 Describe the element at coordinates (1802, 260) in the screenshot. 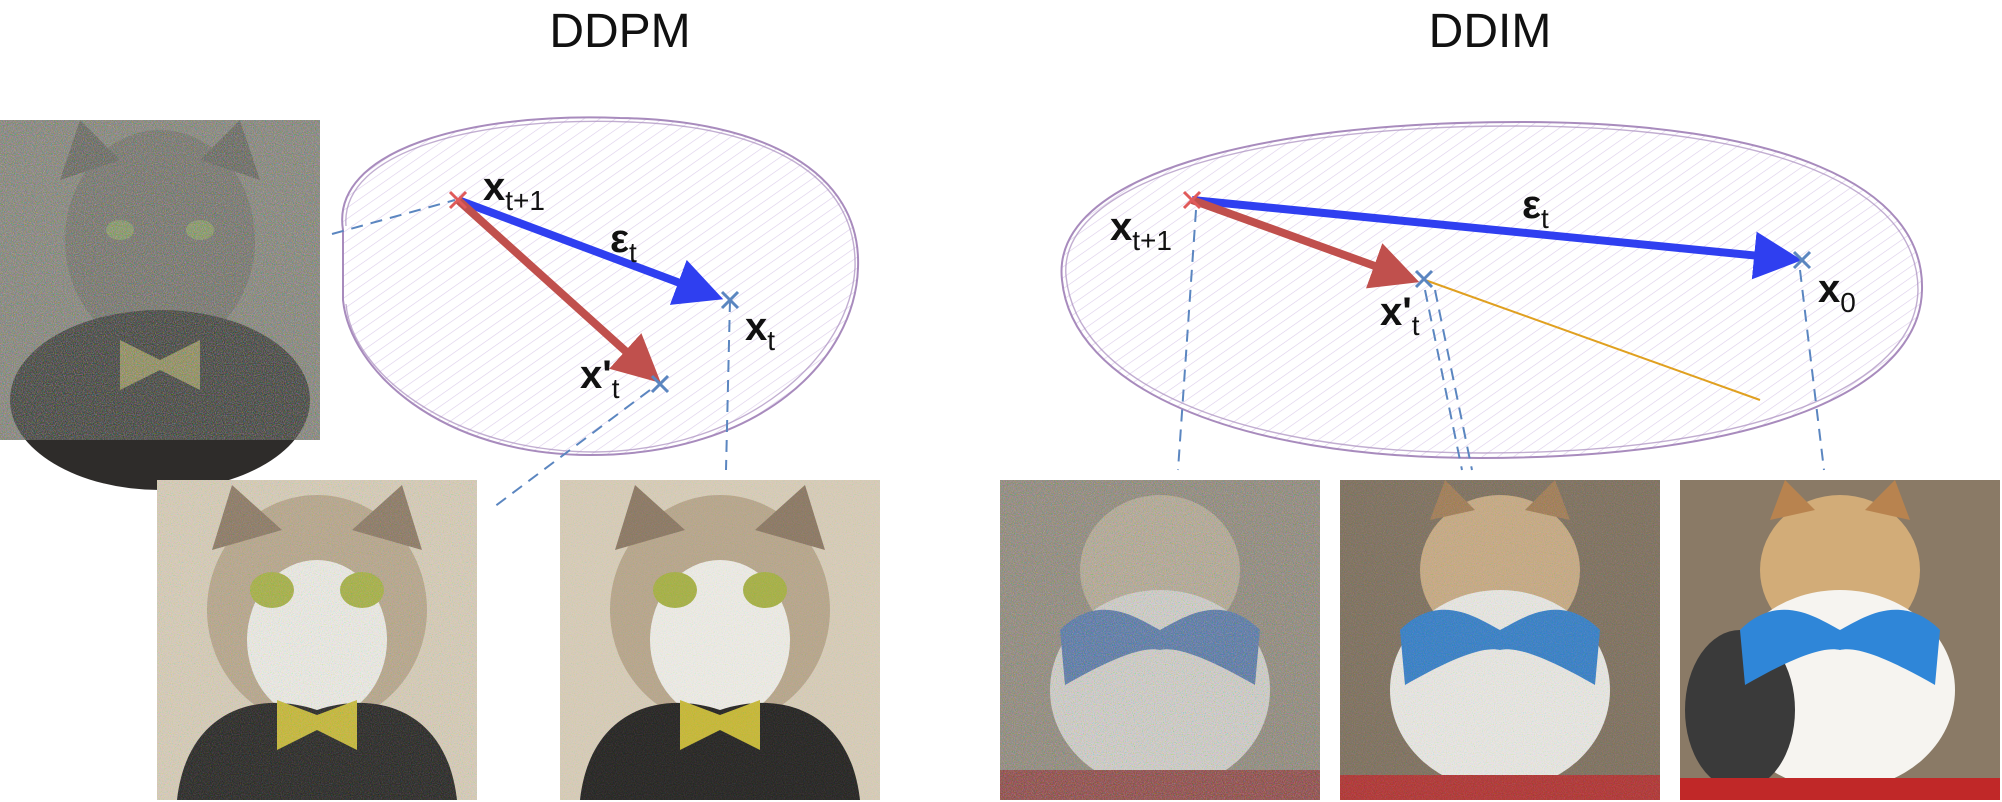

I see `ddim-x0-marker` at that location.